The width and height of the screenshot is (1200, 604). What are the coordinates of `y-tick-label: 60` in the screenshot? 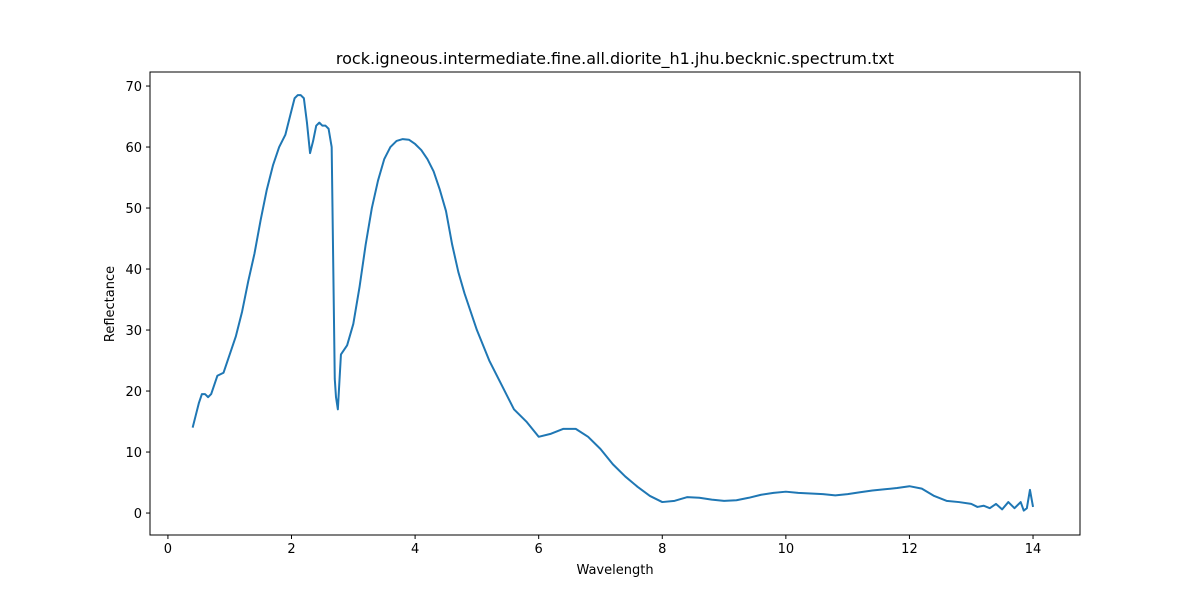 It's located at (133, 148).